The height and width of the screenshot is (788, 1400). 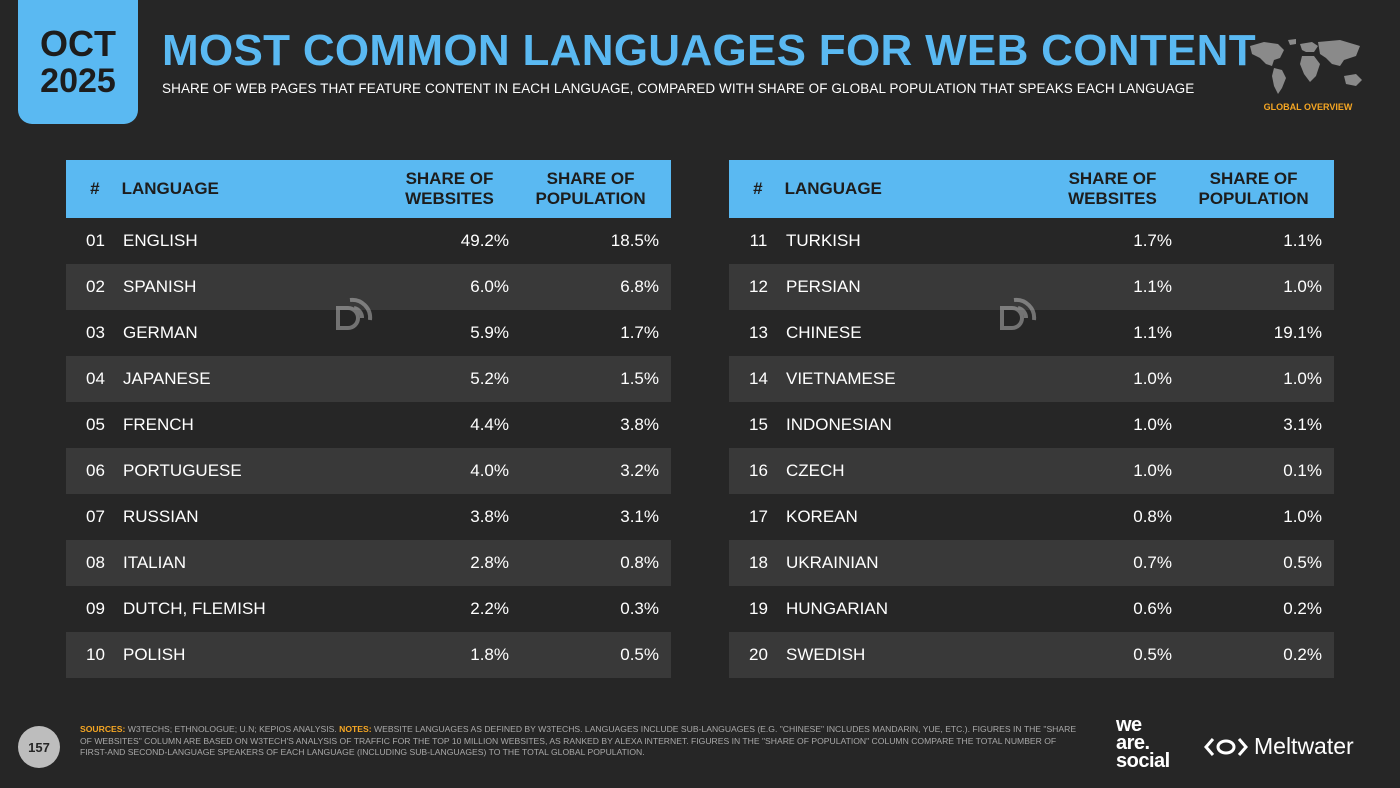 I want to click on meltwater-logo: Meltwater, so click(x=1279, y=746).